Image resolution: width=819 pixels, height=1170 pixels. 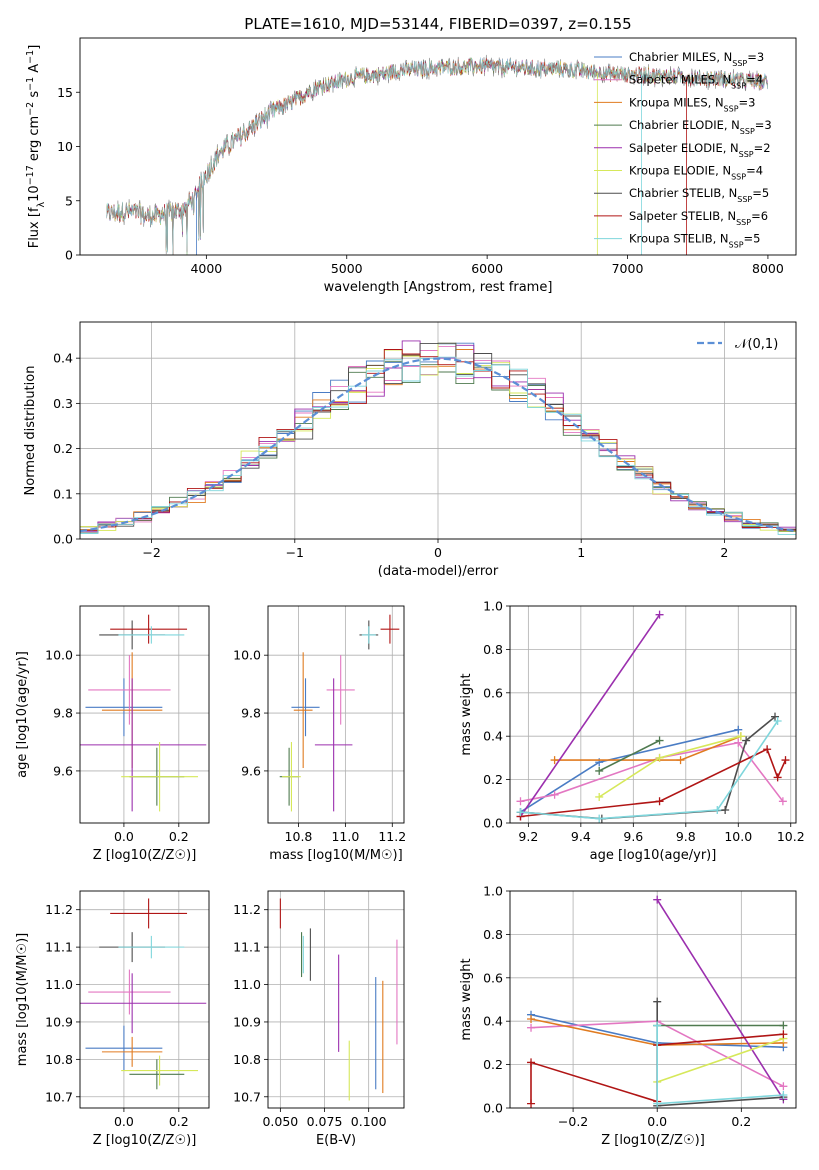 I want to click on y-tick-label: 10.8, so click(x=247, y=1059).